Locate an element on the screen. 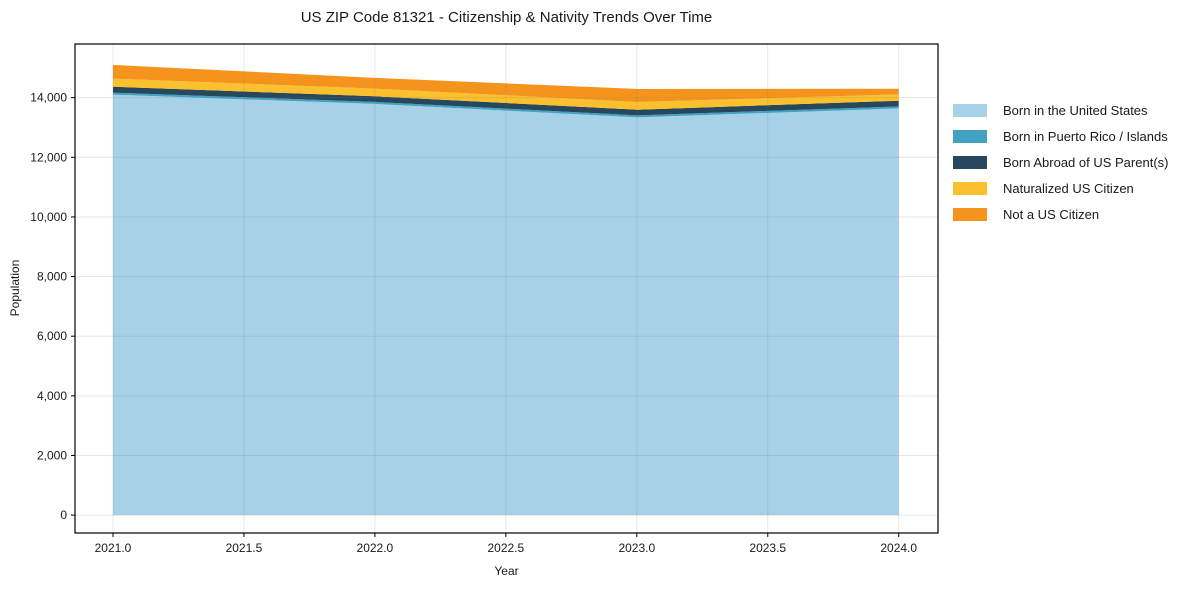 The image size is (1189, 590). y-tick-label: 10,000 is located at coordinates (48, 217).